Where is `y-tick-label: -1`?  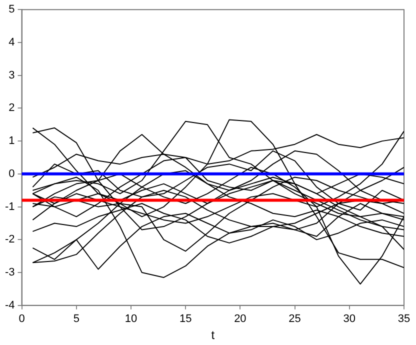
y-tick-label: -1 is located at coordinates (10, 206).